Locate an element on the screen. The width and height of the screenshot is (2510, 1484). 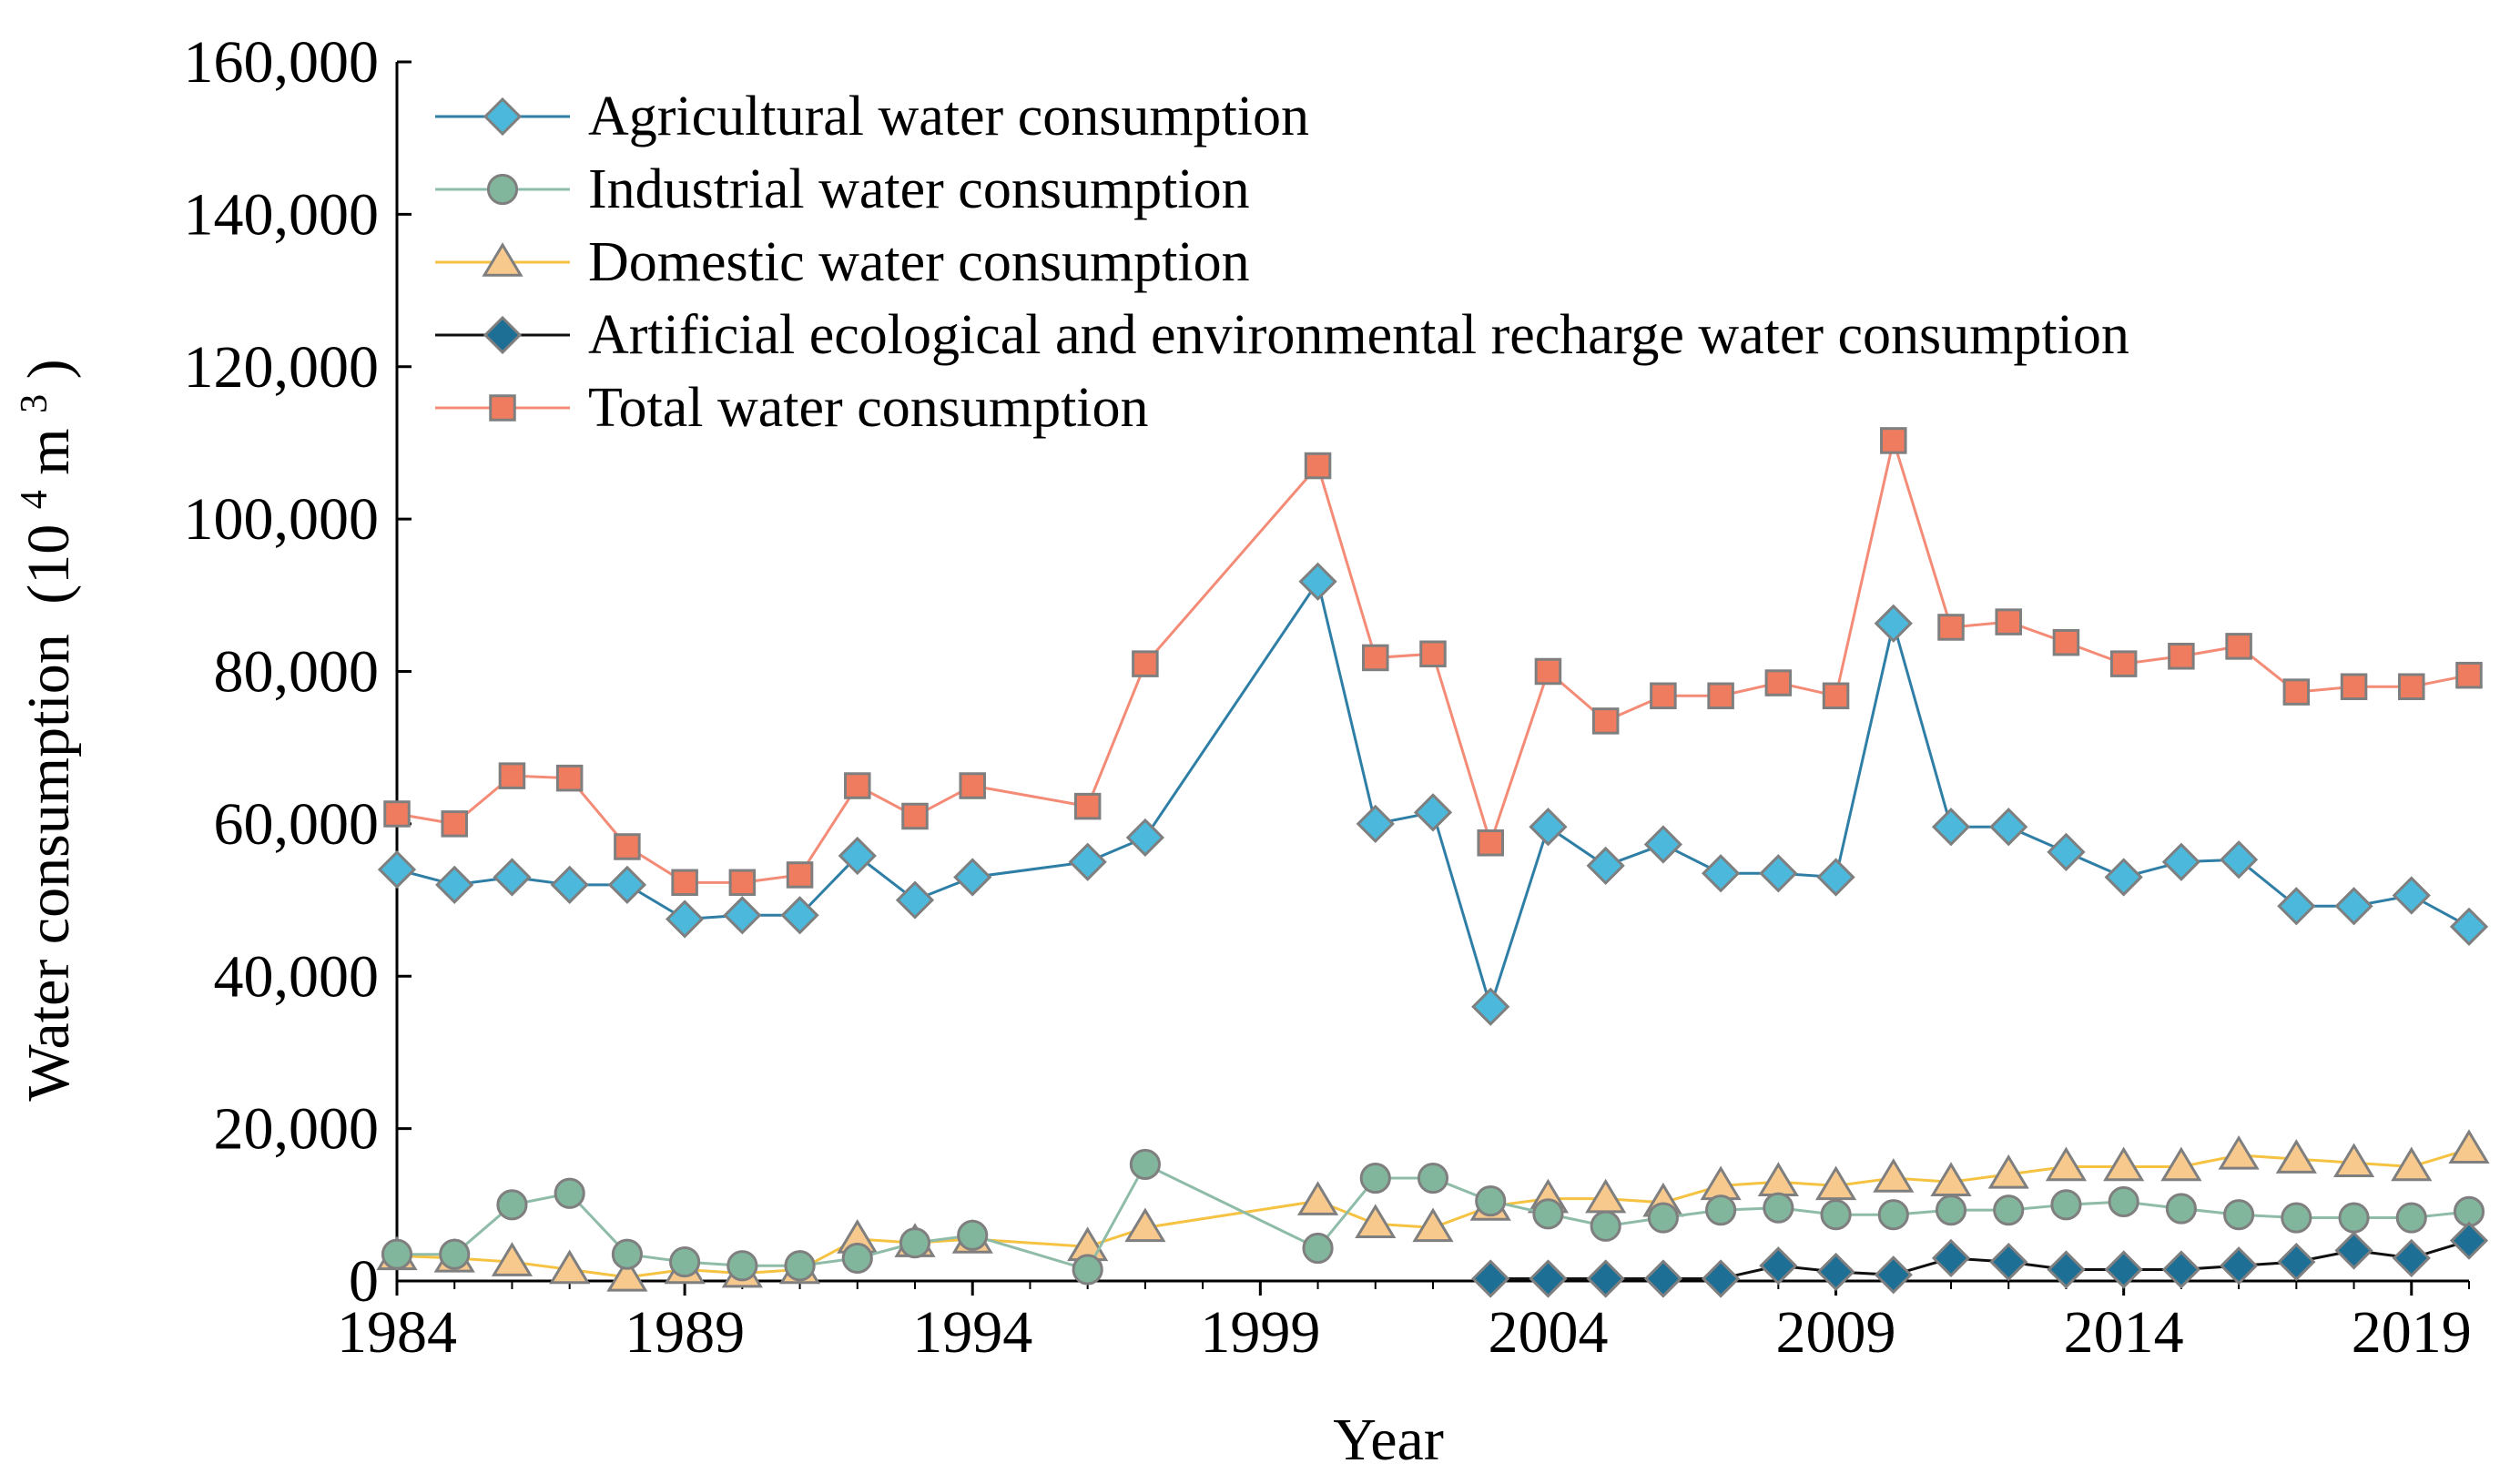
y-tick-label: 0 is located at coordinates (364, 1281).